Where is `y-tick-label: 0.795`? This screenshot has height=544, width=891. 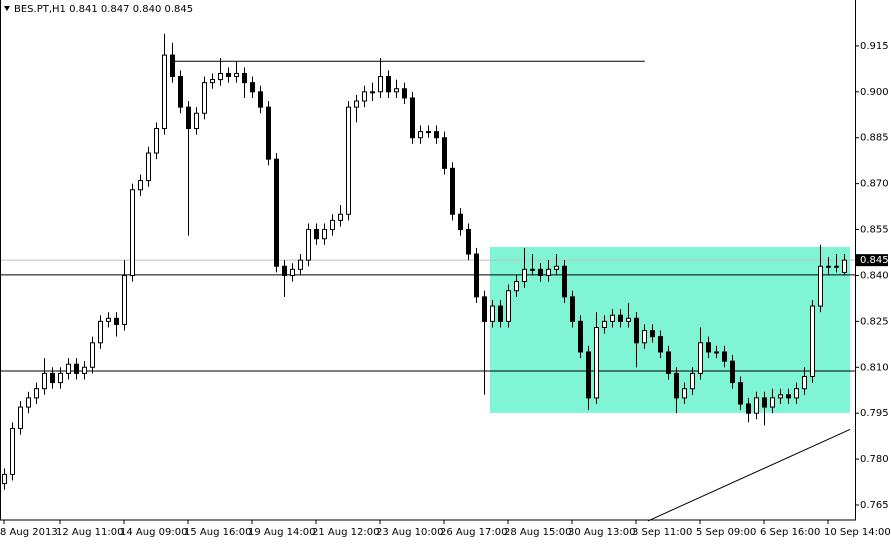
y-tick-label: 0.795 is located at coordinates (874, 413).